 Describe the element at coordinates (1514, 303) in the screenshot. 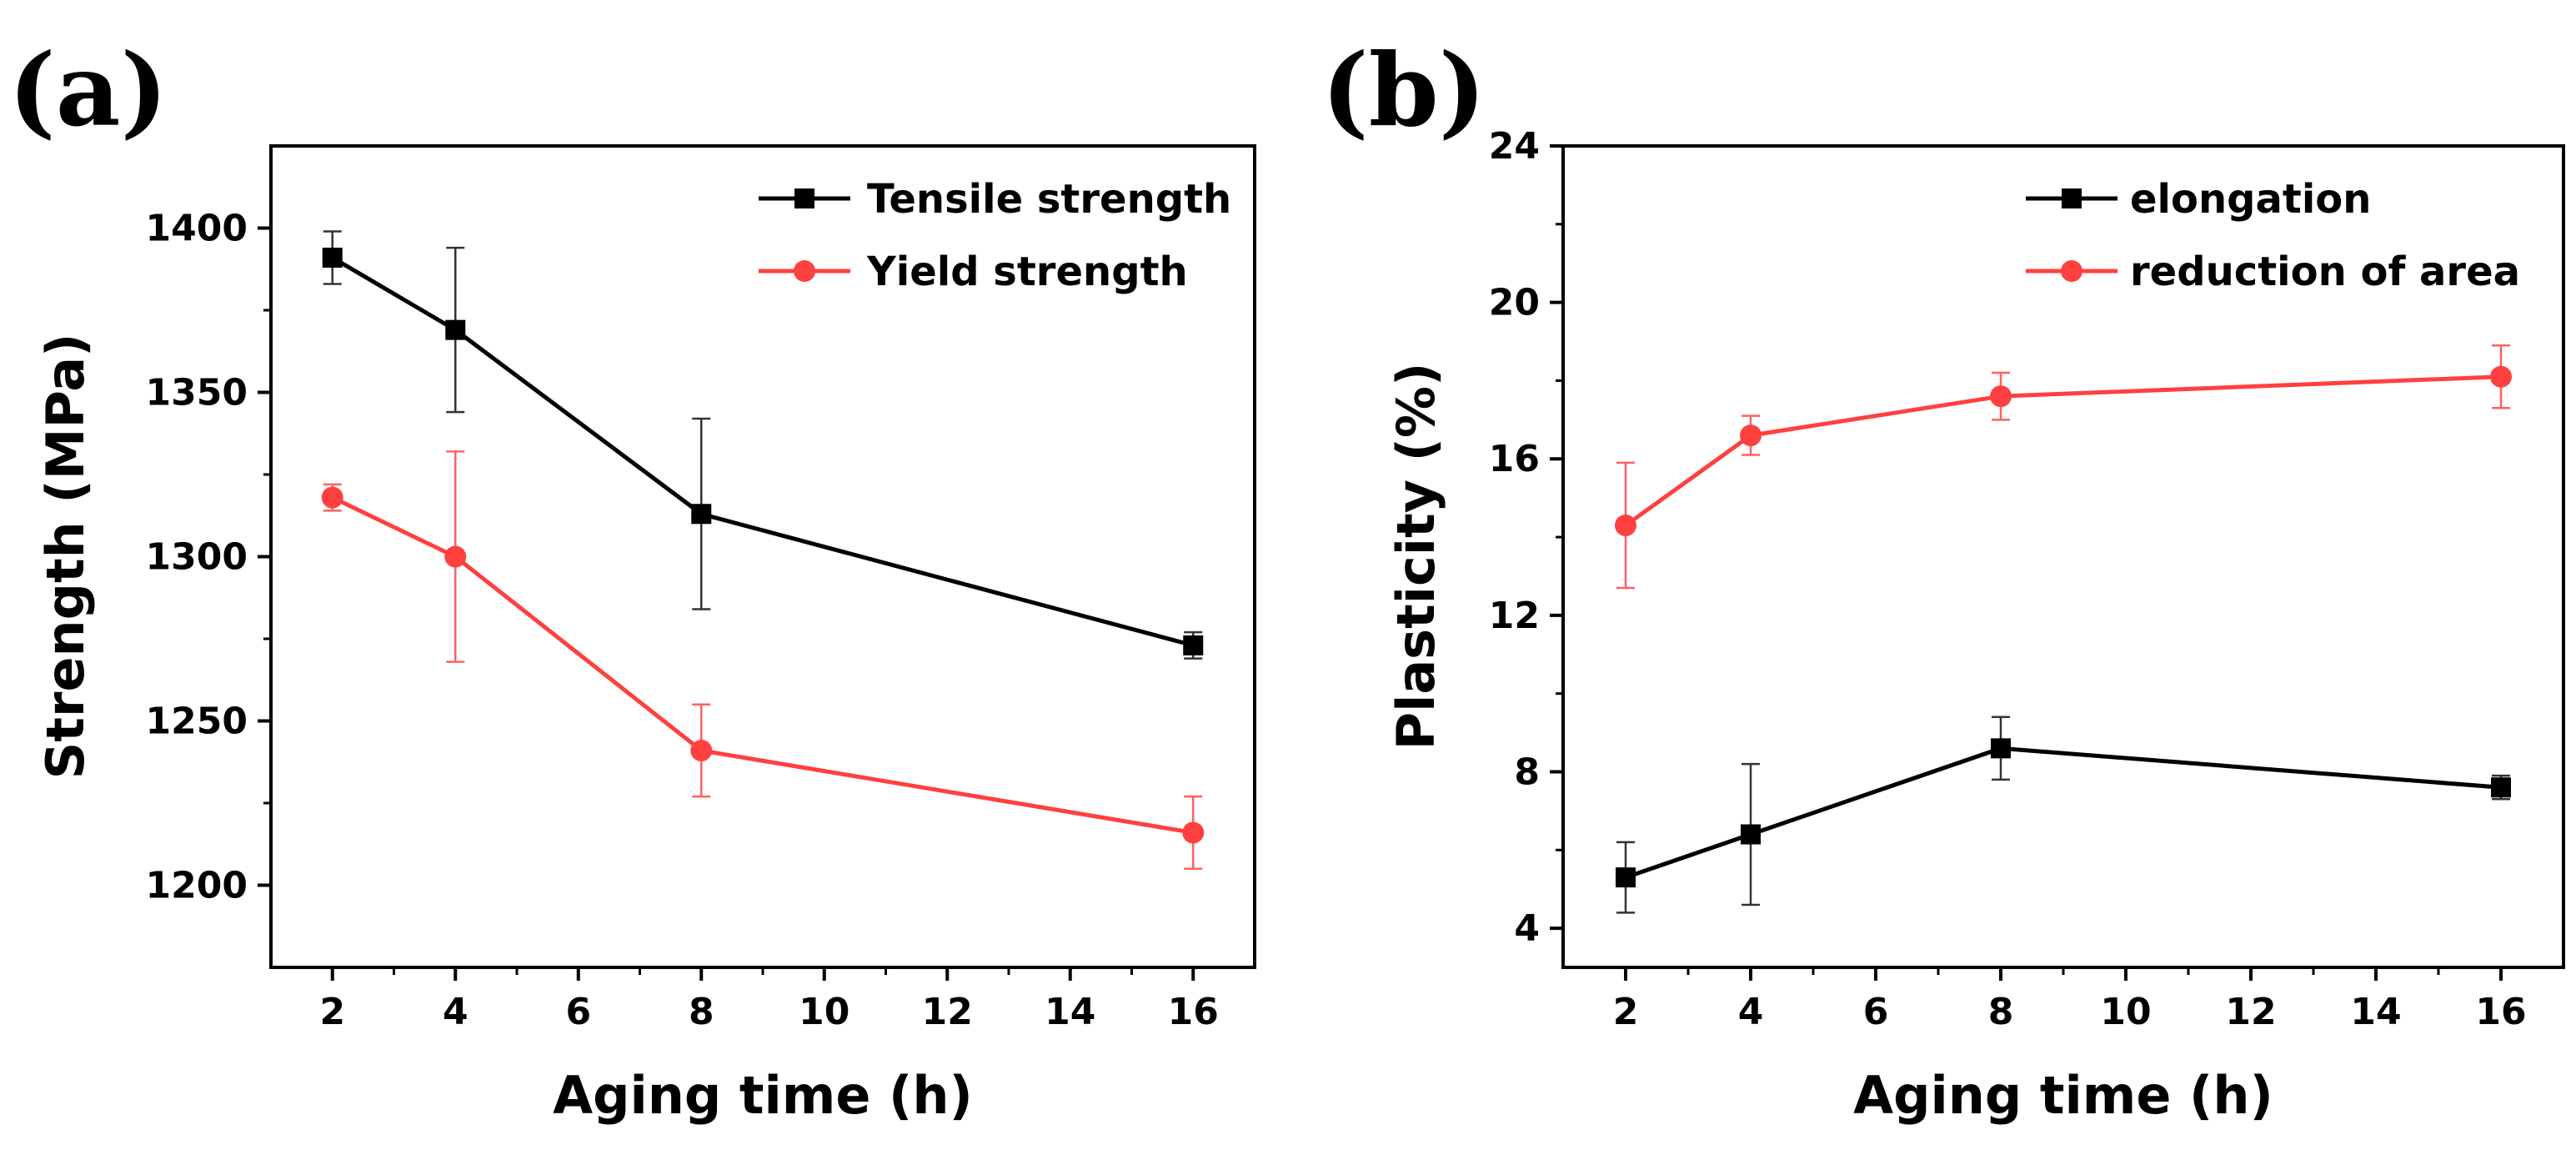

I see `y-tick-label-b-4: 20` at that location.